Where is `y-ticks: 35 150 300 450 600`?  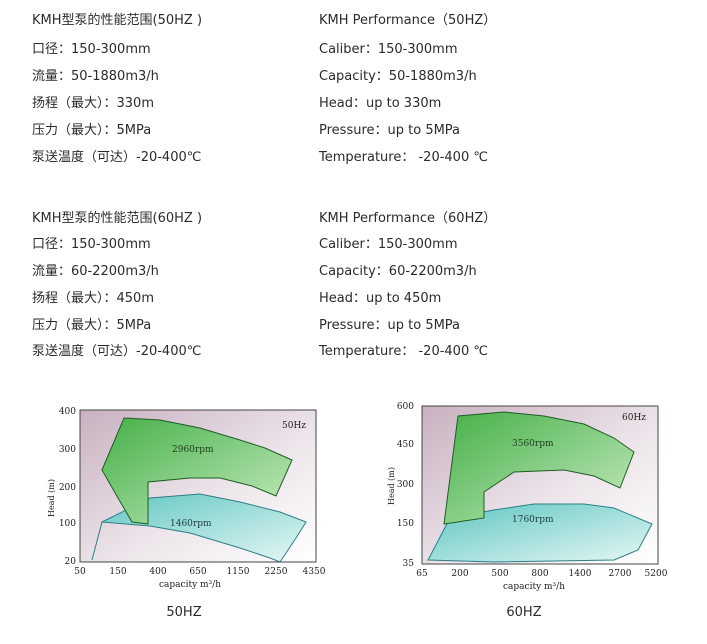
y-ticks: 35 150 300 450 600 is located at coordinates (405, 485).